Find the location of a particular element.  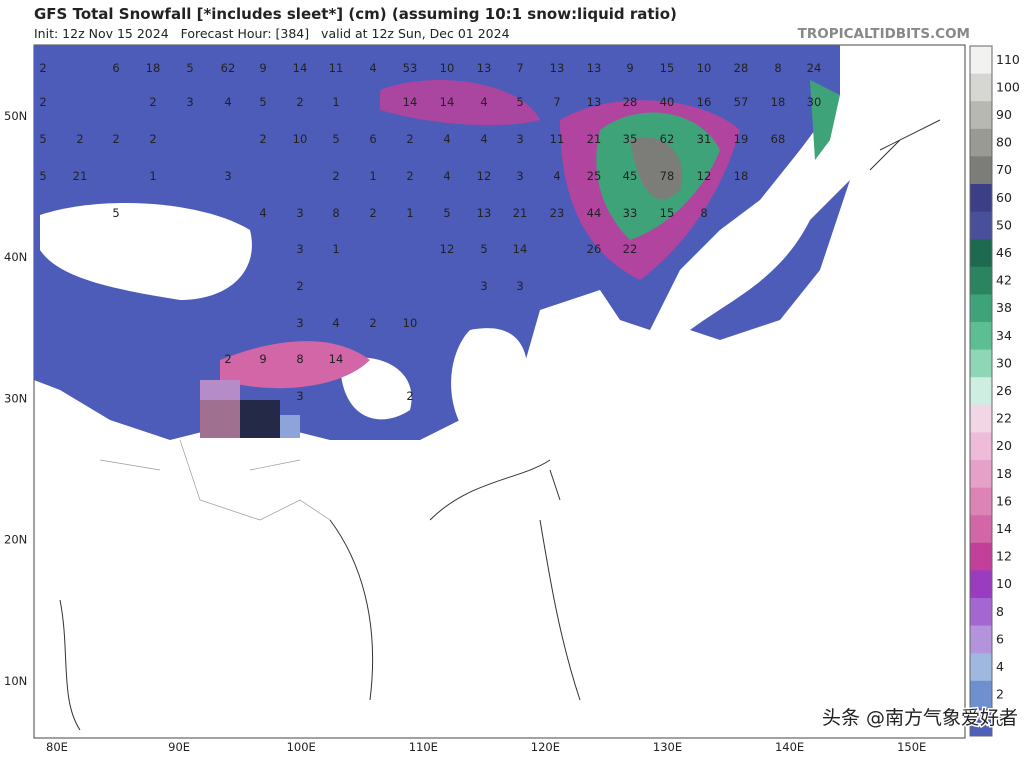

colorbar-label: 12 is located at coordinates (1004, 556).